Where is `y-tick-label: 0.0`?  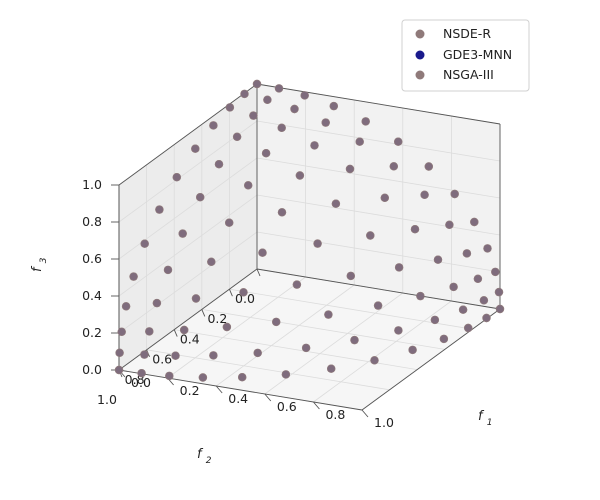
y-tick-label: 0.0 is located at coordinates (245, 298).